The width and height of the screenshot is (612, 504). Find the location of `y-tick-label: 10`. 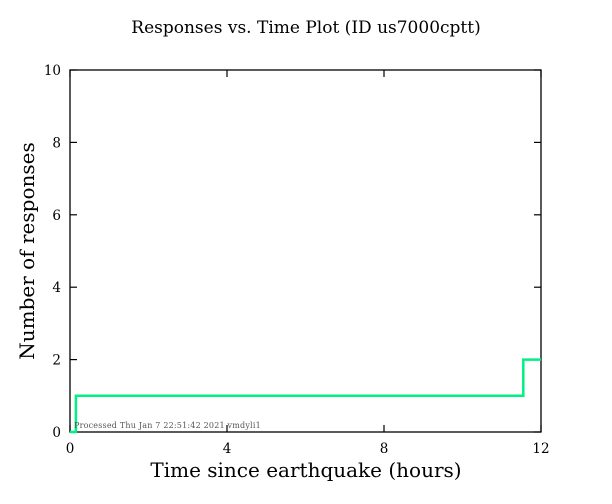

y-tick-label: 10 is located at coordinates (52, 71).